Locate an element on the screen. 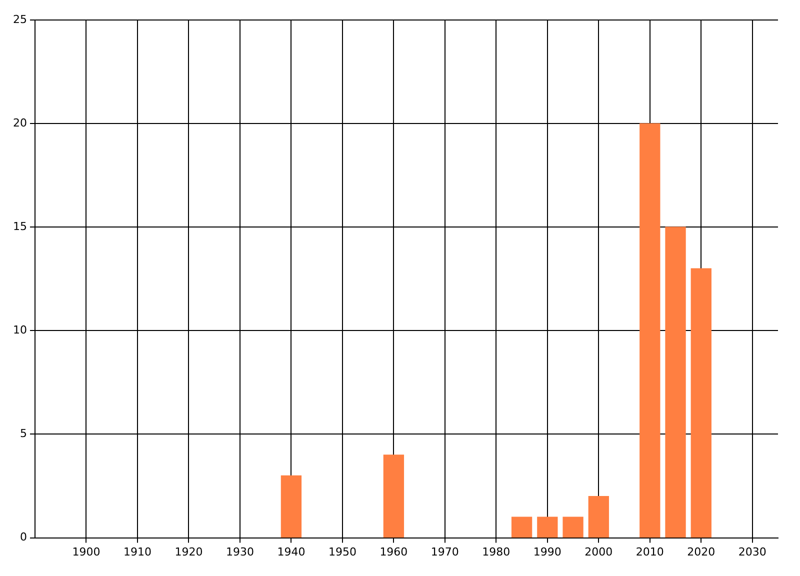  y-tick-label: 20 is located at coordinates (19, 123).